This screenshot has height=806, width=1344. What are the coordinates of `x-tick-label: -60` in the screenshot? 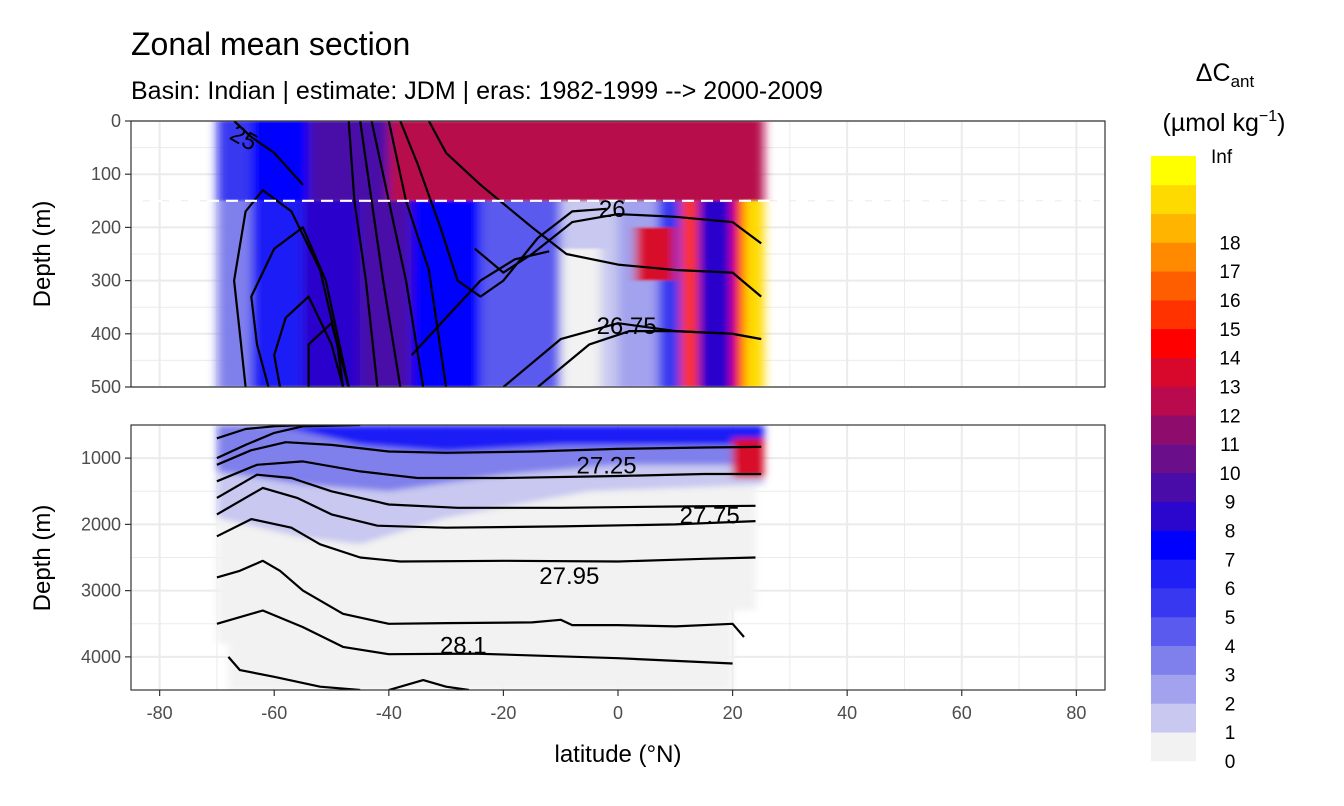 It's located at (274, 713).